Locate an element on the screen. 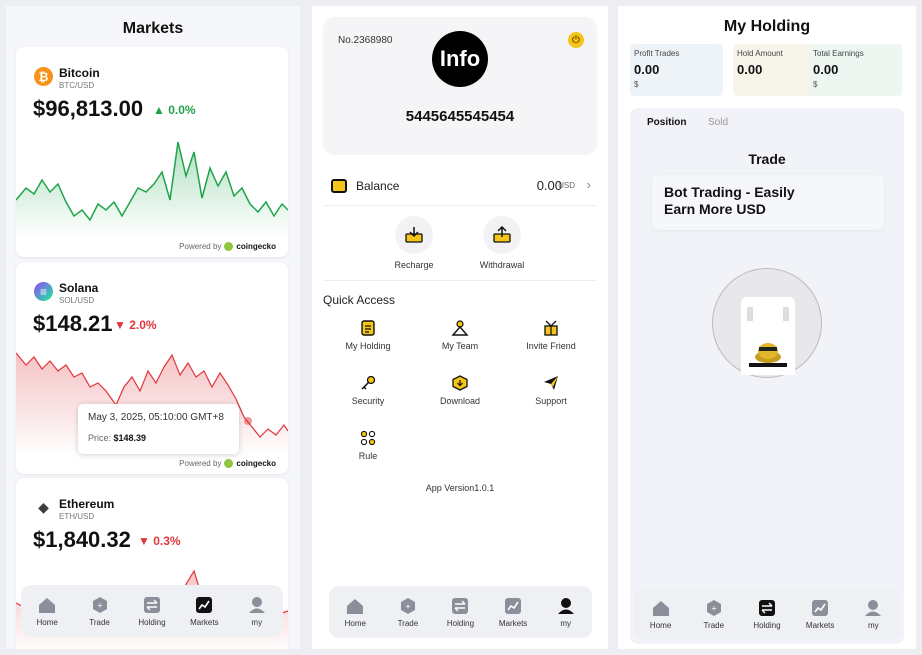 This screenshot has width=922, height=655. send-icon is located at coordinates (551, 383).